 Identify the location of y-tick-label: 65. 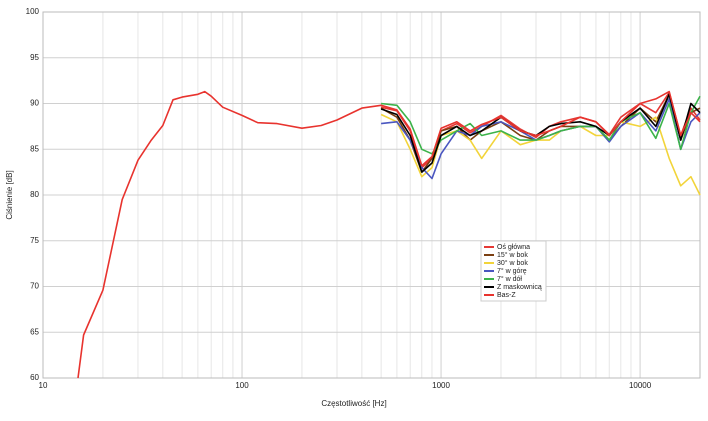
(34, 331).